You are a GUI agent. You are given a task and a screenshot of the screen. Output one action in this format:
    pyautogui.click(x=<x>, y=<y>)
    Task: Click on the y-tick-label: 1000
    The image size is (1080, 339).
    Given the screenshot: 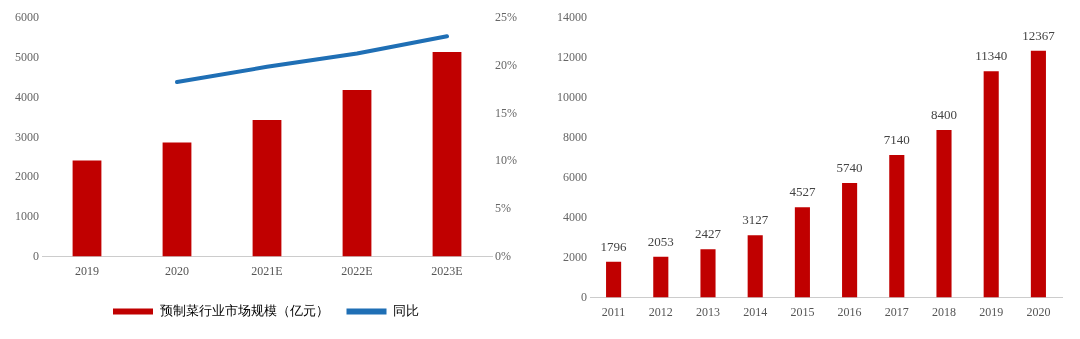 What is the action you would take?
    pyautogui.click(x=27, y=216)
    